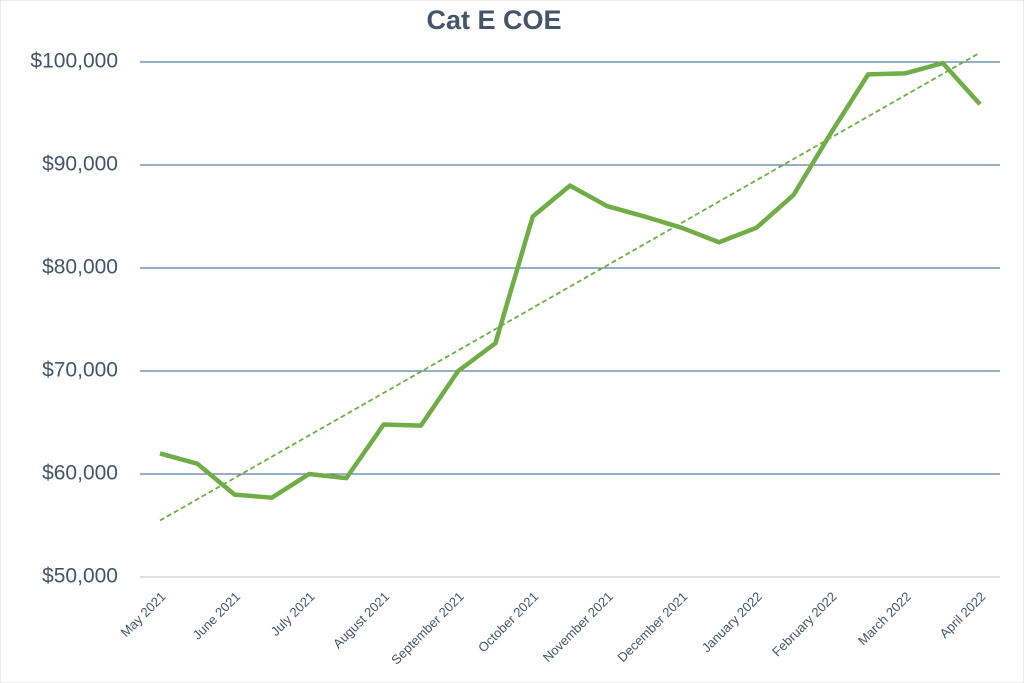 Image resolution: width=1024 pixels, height=683 pixels. I want to click on y-tick-label: $100,000, so click(74, 61).